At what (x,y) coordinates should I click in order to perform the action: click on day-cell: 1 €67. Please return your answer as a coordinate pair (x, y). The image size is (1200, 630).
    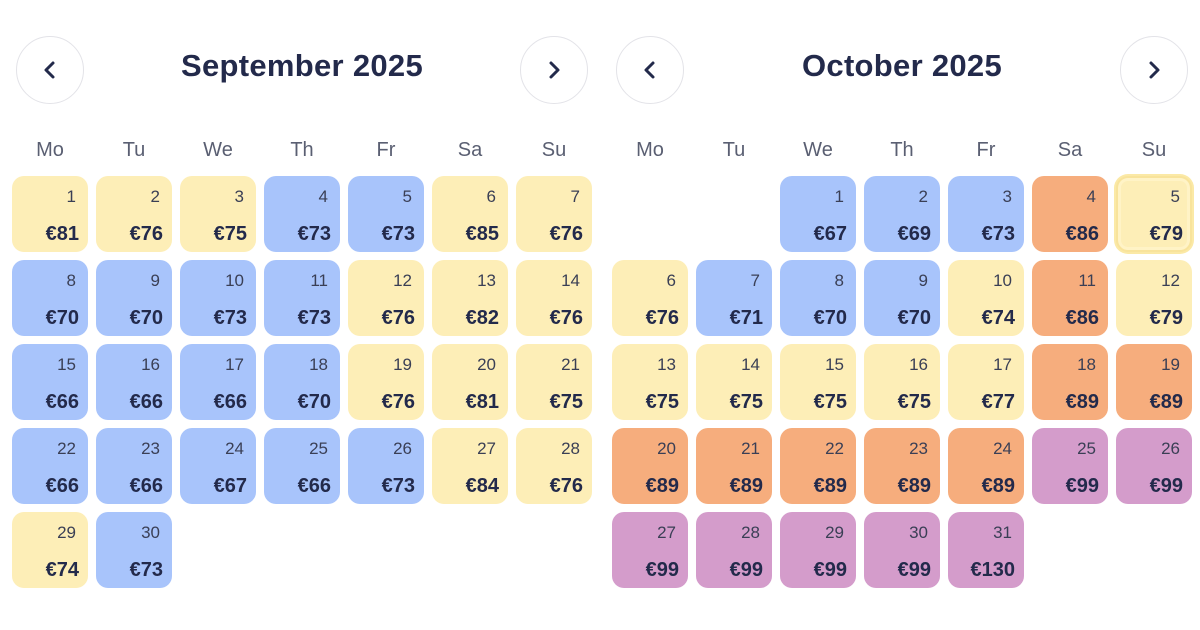
    Looking at the image, I should click on (818, 214).